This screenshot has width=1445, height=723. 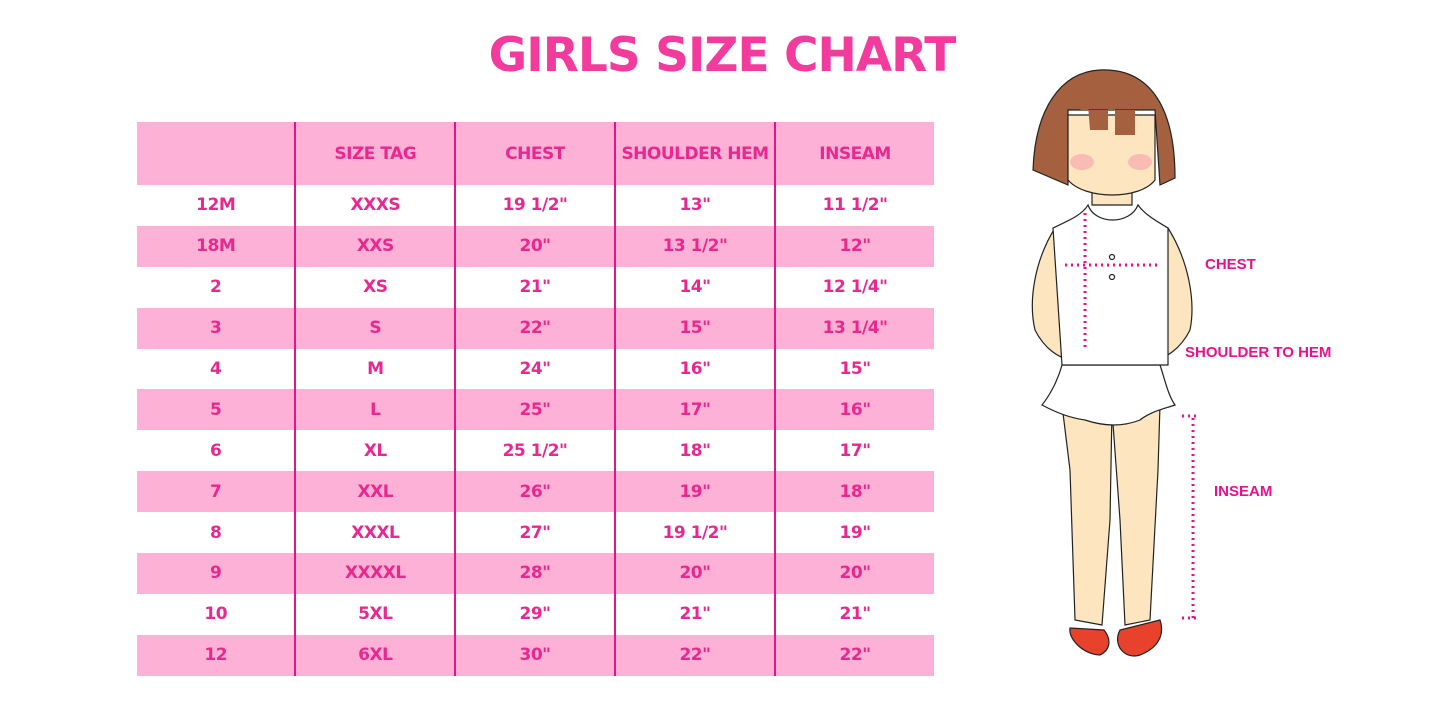 What do you see at coordinates (216, 532) in the screenshot?
I see `table-cell: 8` at bounding box center [216, 532].